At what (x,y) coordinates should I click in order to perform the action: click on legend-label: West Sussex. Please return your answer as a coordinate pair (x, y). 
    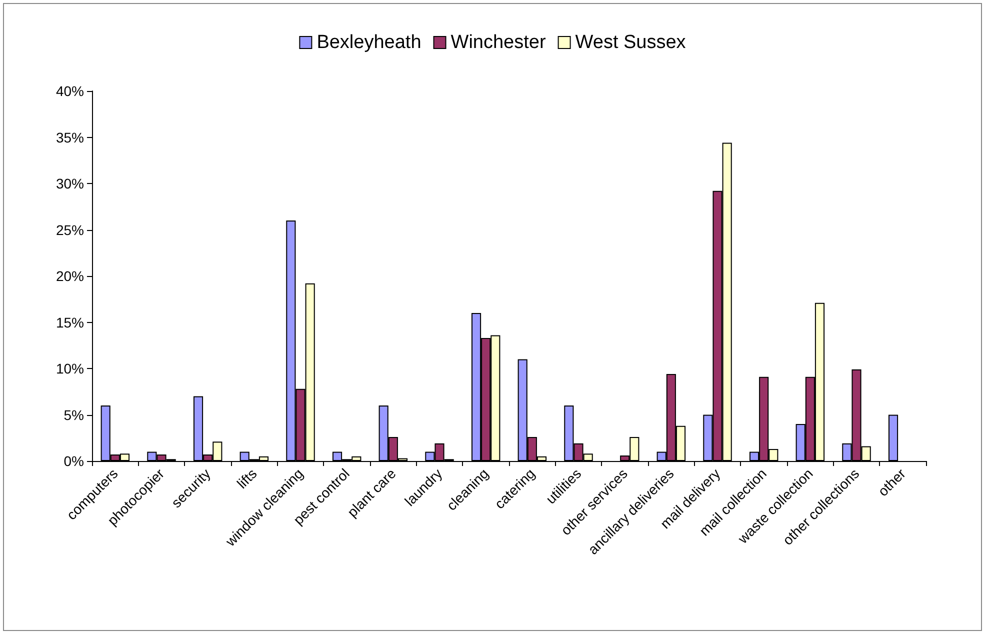
    Looking at the image, I should click on (630, 42).